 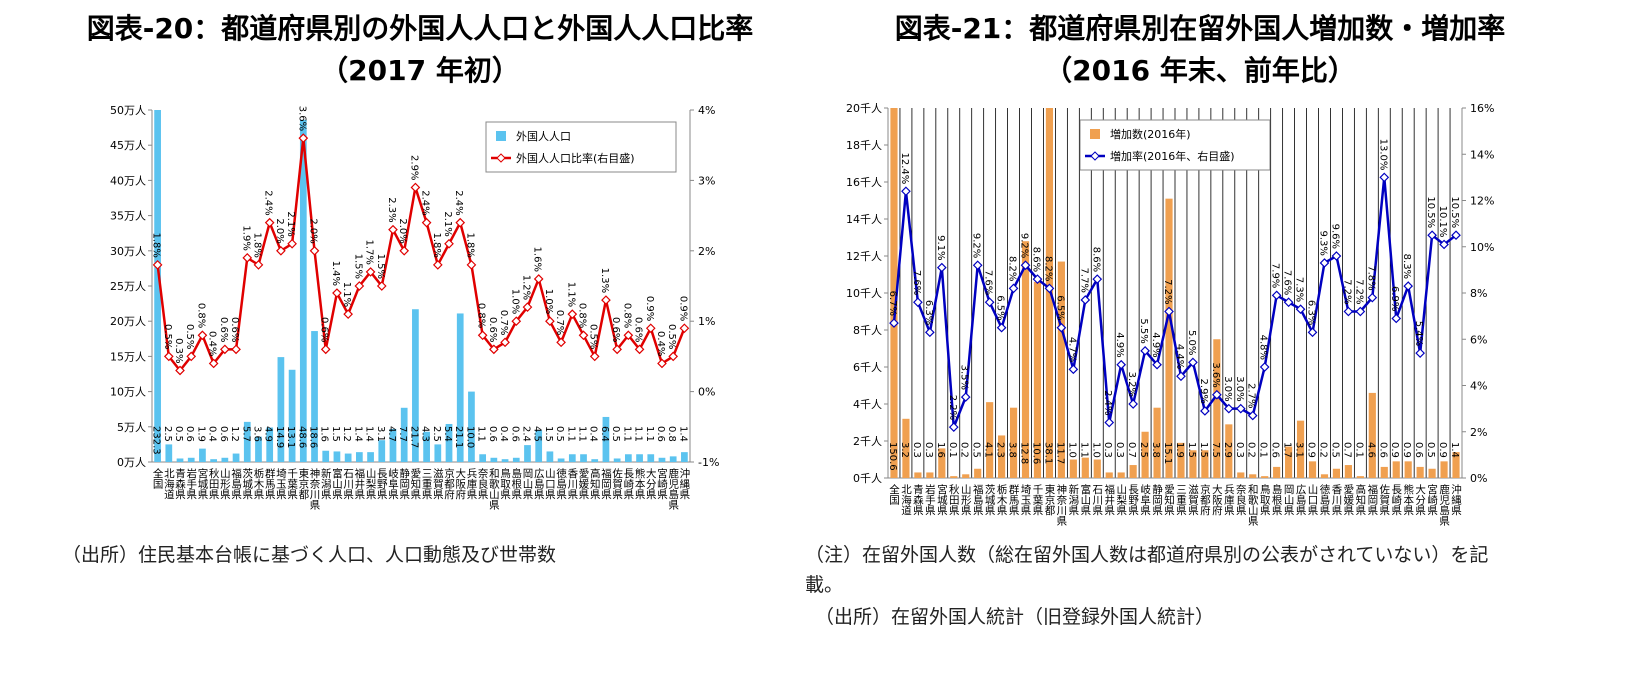 I want to click on line-label: 4.4%, so click(x=1179, y=356).